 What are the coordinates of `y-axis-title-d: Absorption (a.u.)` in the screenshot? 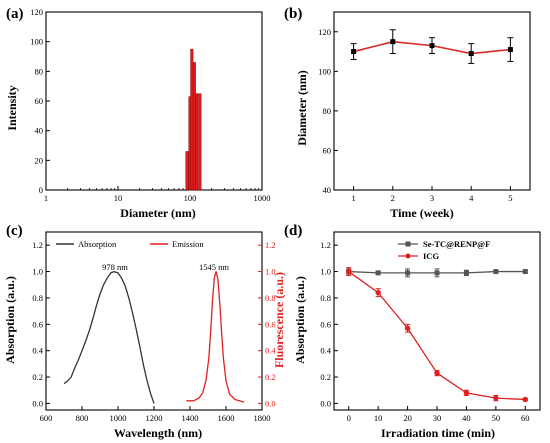 It's located at (300, 320).